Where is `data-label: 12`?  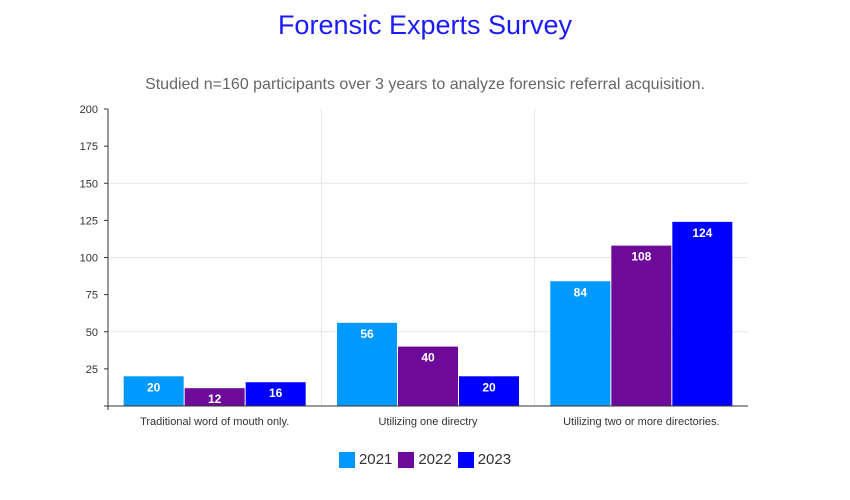 data-label: 12 is located at coordinates (215, 399).